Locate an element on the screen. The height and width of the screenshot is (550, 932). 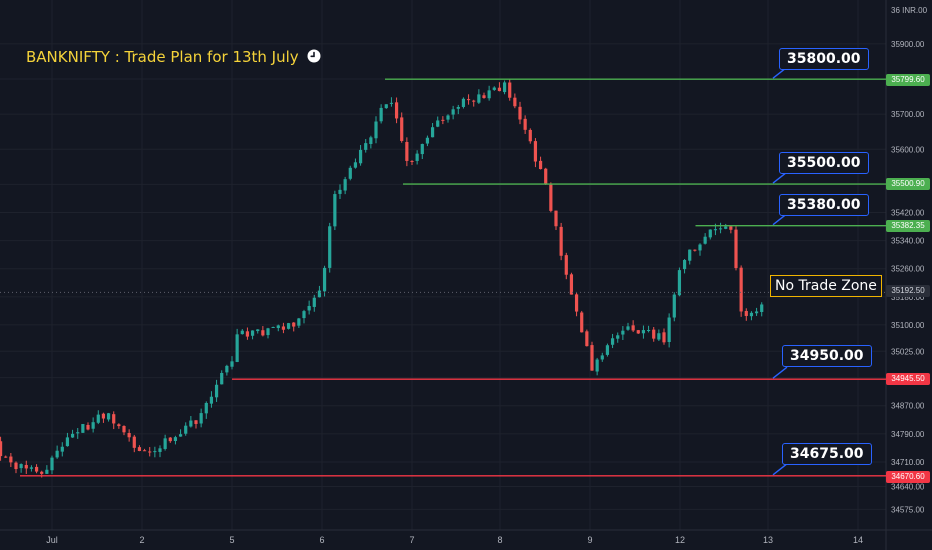
level-callout-35500: 35500.00 is located at coordinates (824, 163).